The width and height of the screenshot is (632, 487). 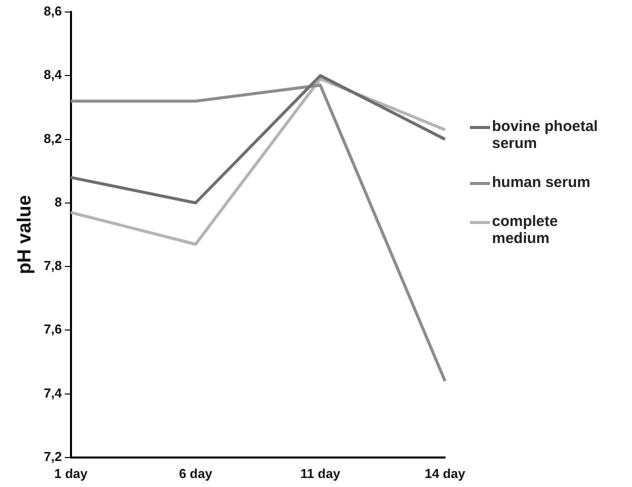 What do you see at coordinates (71, 473) in the screenshot?
I see `x-tick-label: 1 day` at bounding box center [71, 473].